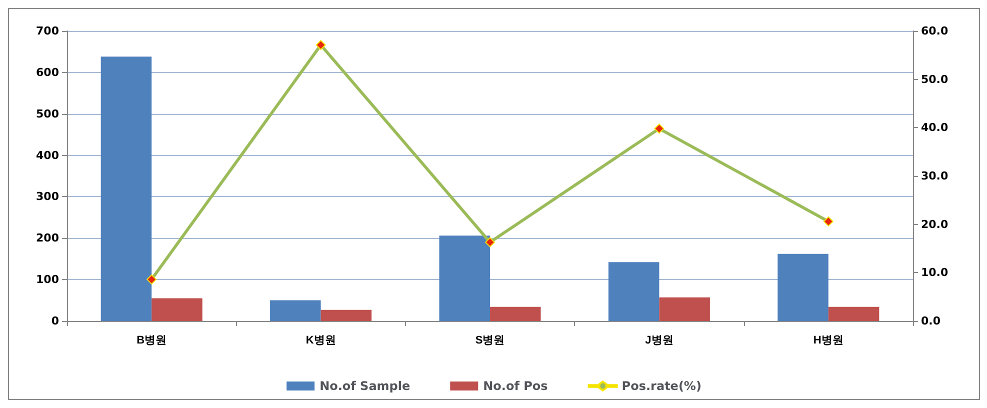 This screenshot has width=987, height=408. Describe the element at coordinates (151, 340) in the screenshot. I see `x-tick-label: B병원` at that location.